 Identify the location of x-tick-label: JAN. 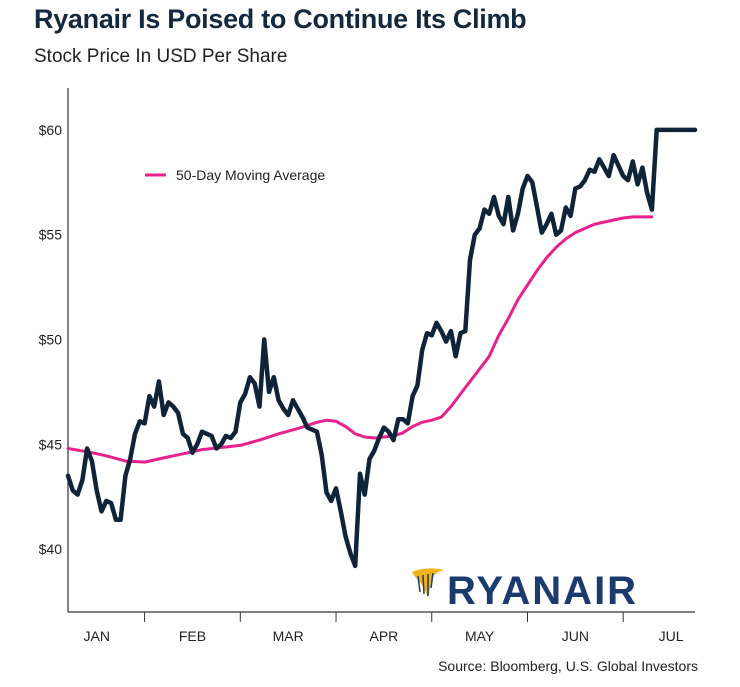
(96, 636).